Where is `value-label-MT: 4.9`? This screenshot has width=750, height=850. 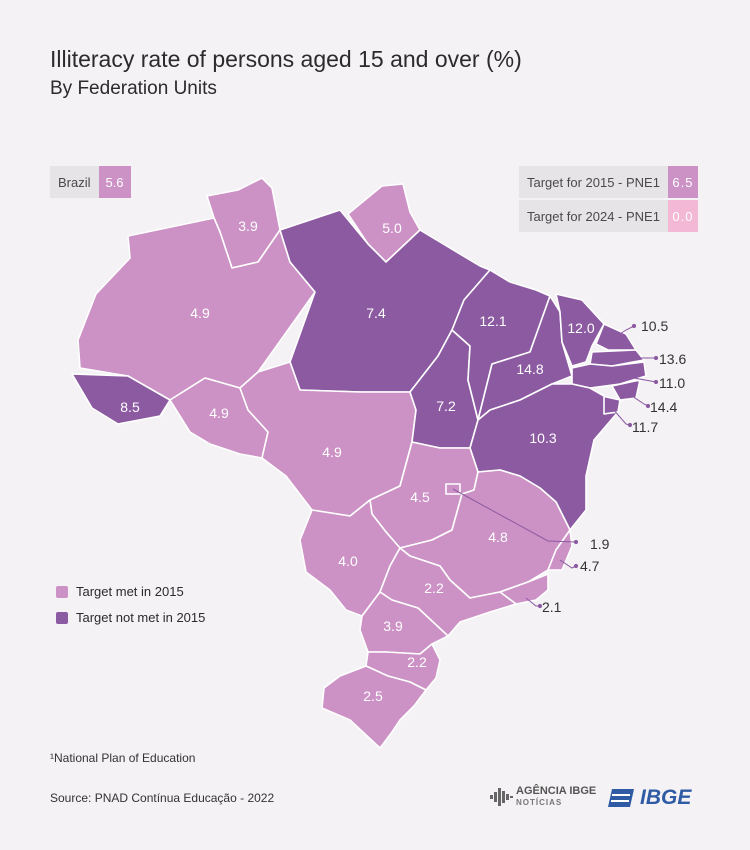
value-label-MT: 4.9 is located at coordinates (332, 452).